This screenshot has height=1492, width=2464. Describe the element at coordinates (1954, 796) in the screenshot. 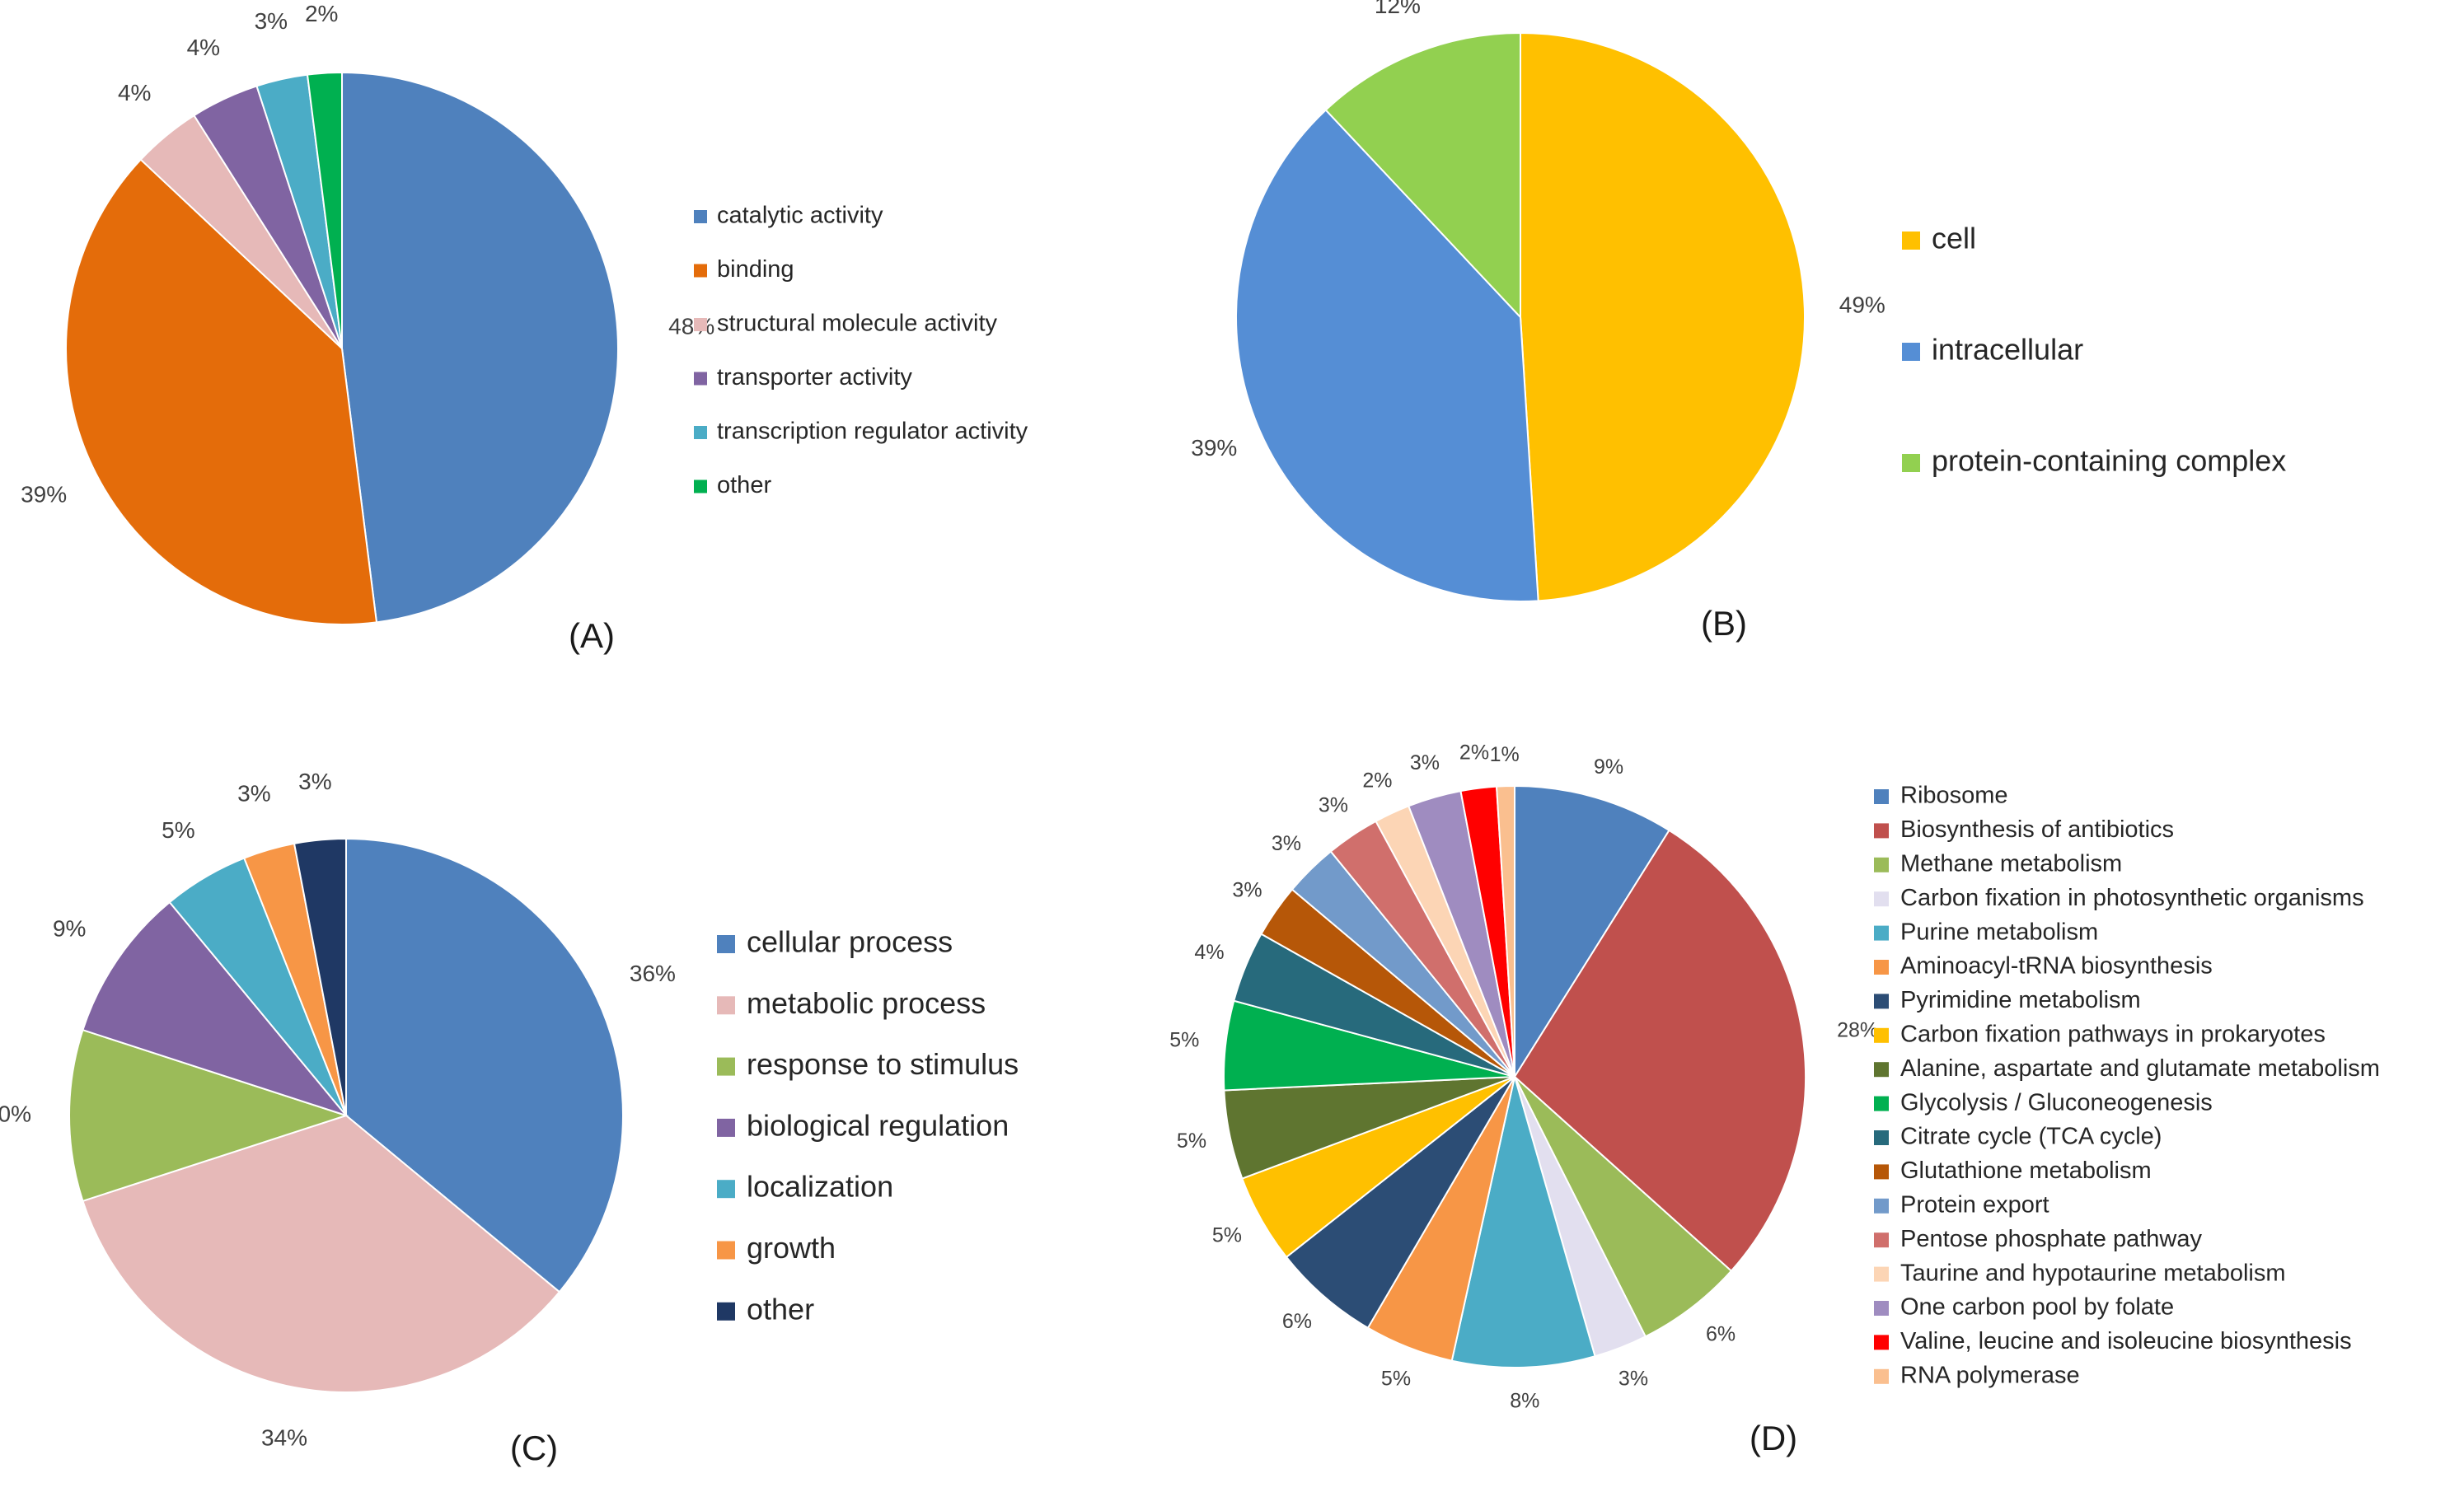

I see `legend-d-label-0: Ribosome` at that location.